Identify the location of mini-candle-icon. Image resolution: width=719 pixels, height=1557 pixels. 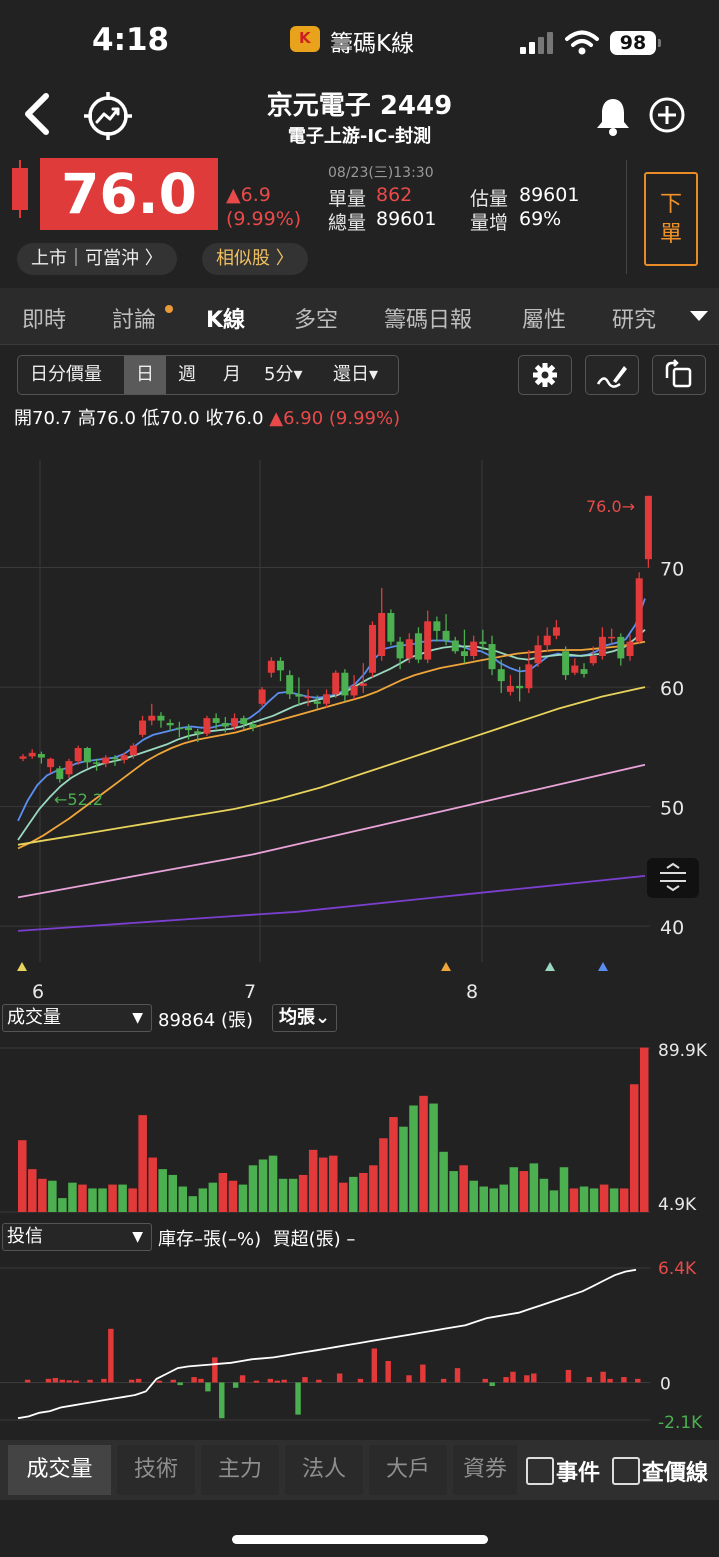
(20, 189).